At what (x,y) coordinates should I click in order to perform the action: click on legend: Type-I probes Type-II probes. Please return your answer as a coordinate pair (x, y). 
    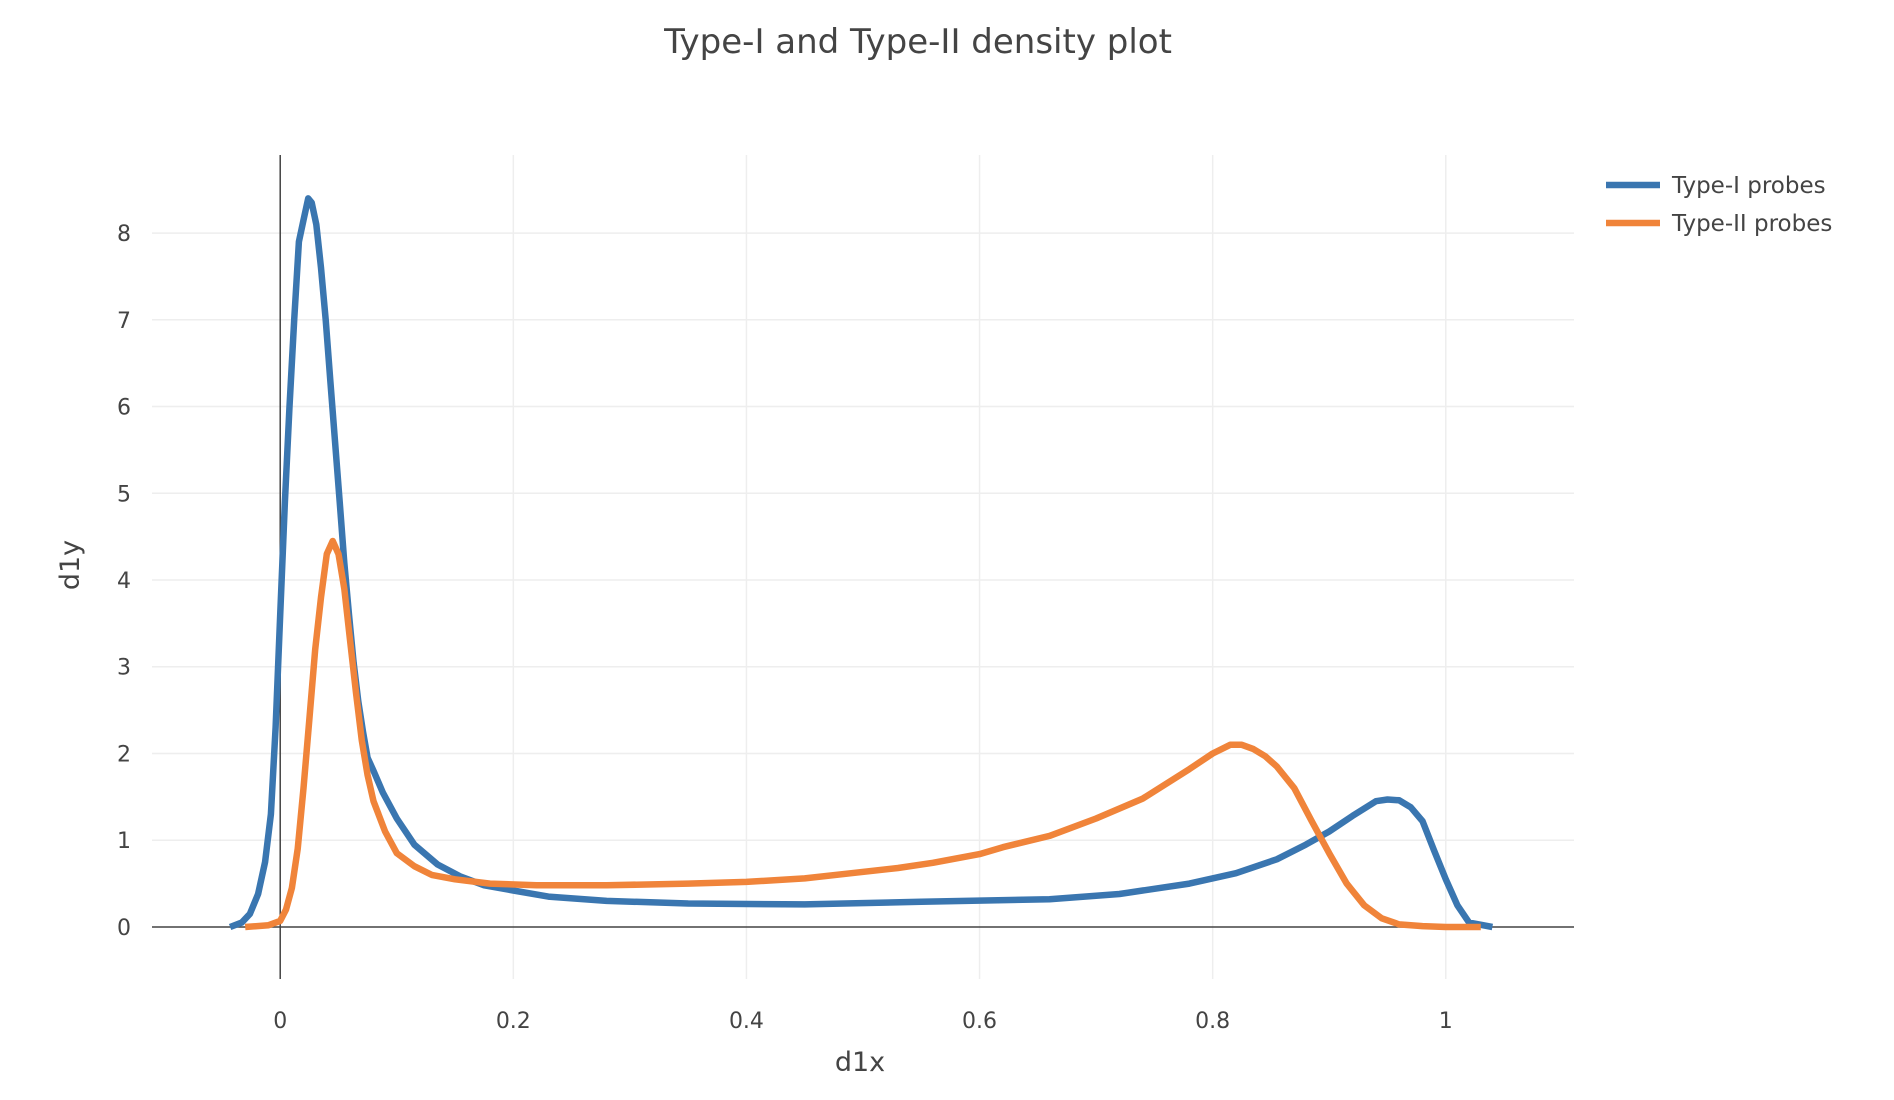
    Looking at the image, I should click on (1719, 205).